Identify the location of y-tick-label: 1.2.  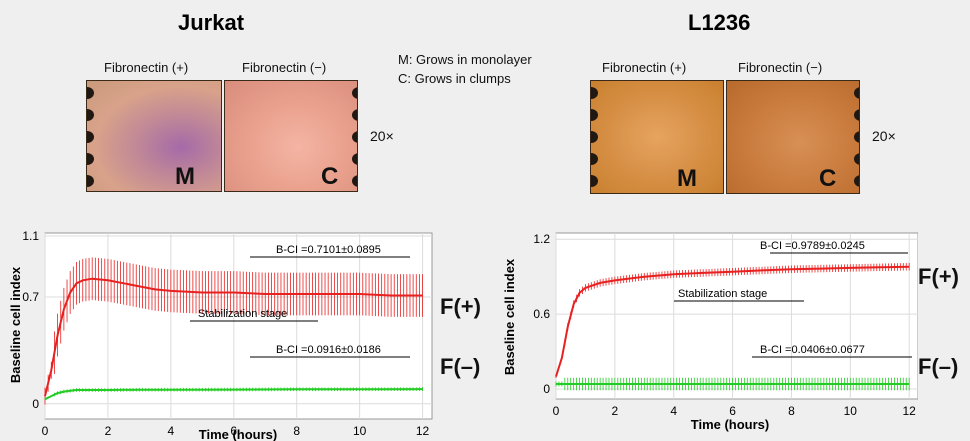
(541, 239).